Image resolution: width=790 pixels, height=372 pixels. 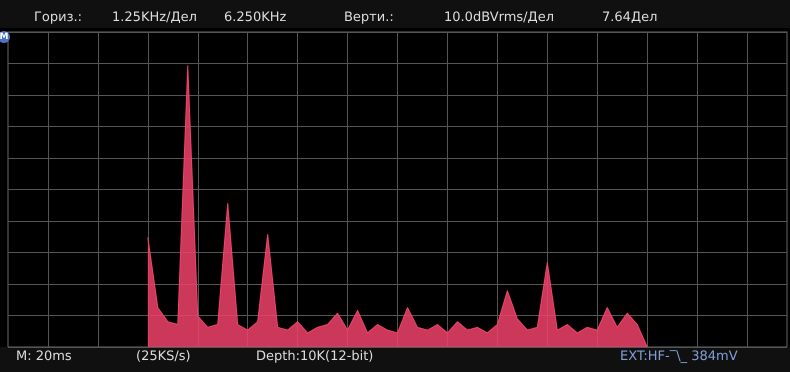 What do you see at coordinates (4, 37) in the screenshot?
I see `text: M` at bounding box center [4, 37].